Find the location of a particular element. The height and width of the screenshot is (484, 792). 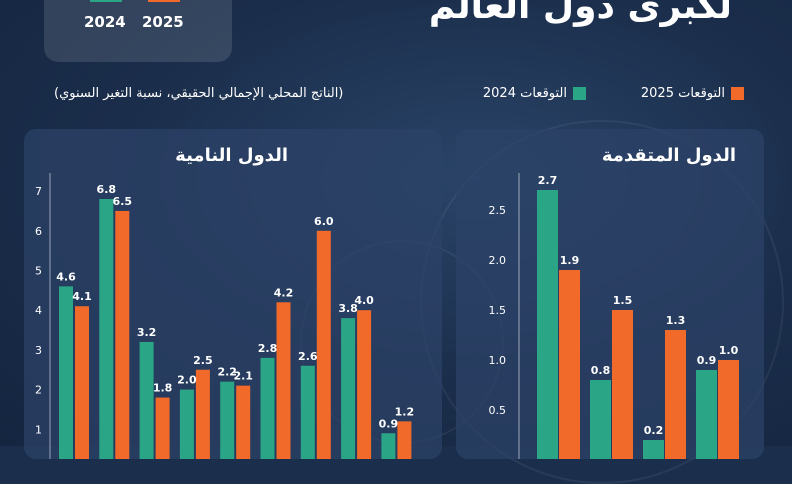

legend-2024-label: التوقعات 2024 is located at coordinates (524, 93).